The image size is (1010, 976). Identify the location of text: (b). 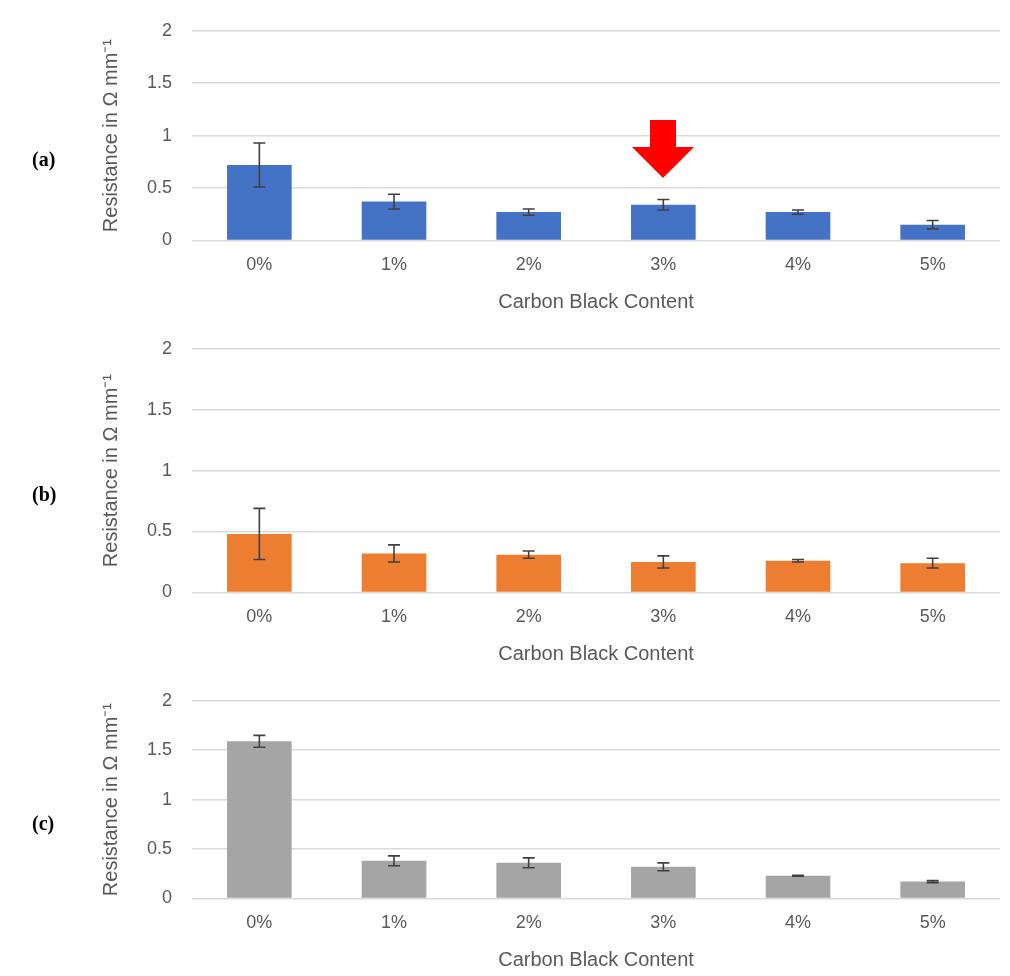
(44, 494).